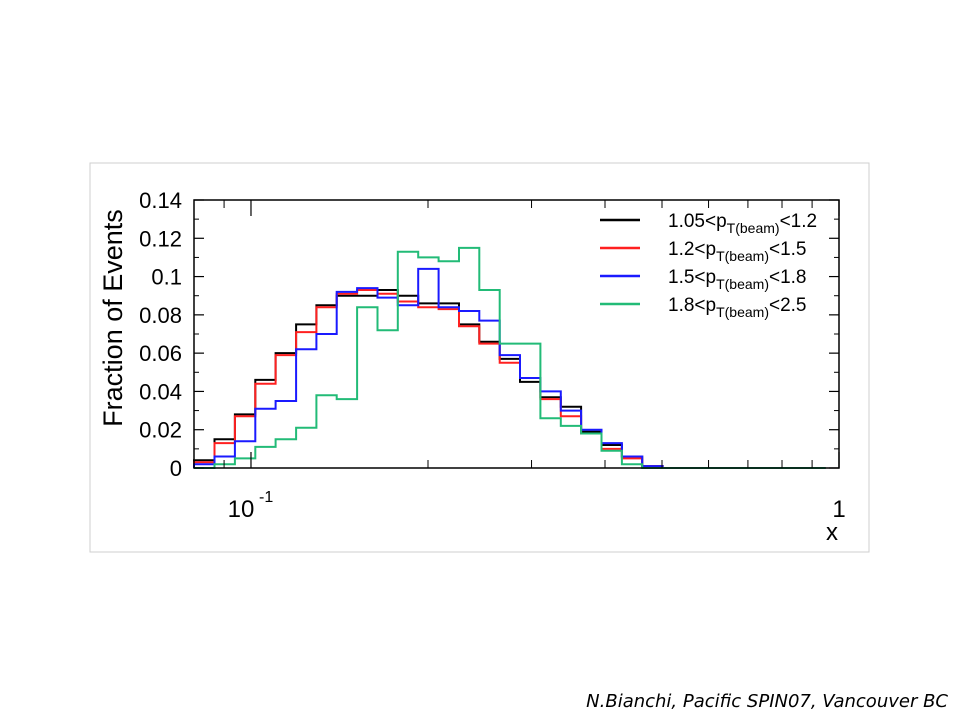 The image size is (960, 720). I want to click on y-tick-label: 0.02, so click(160, 430).